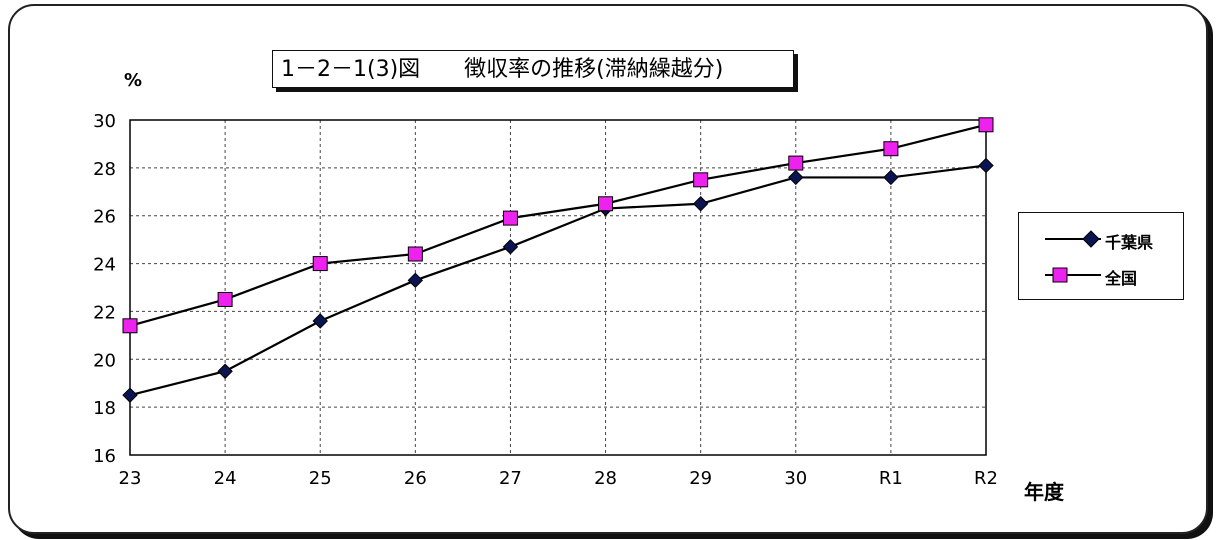 The width and height of the screenshot is (1218, 540). I want to click on x-tick-label: 23, so click(130, 478).